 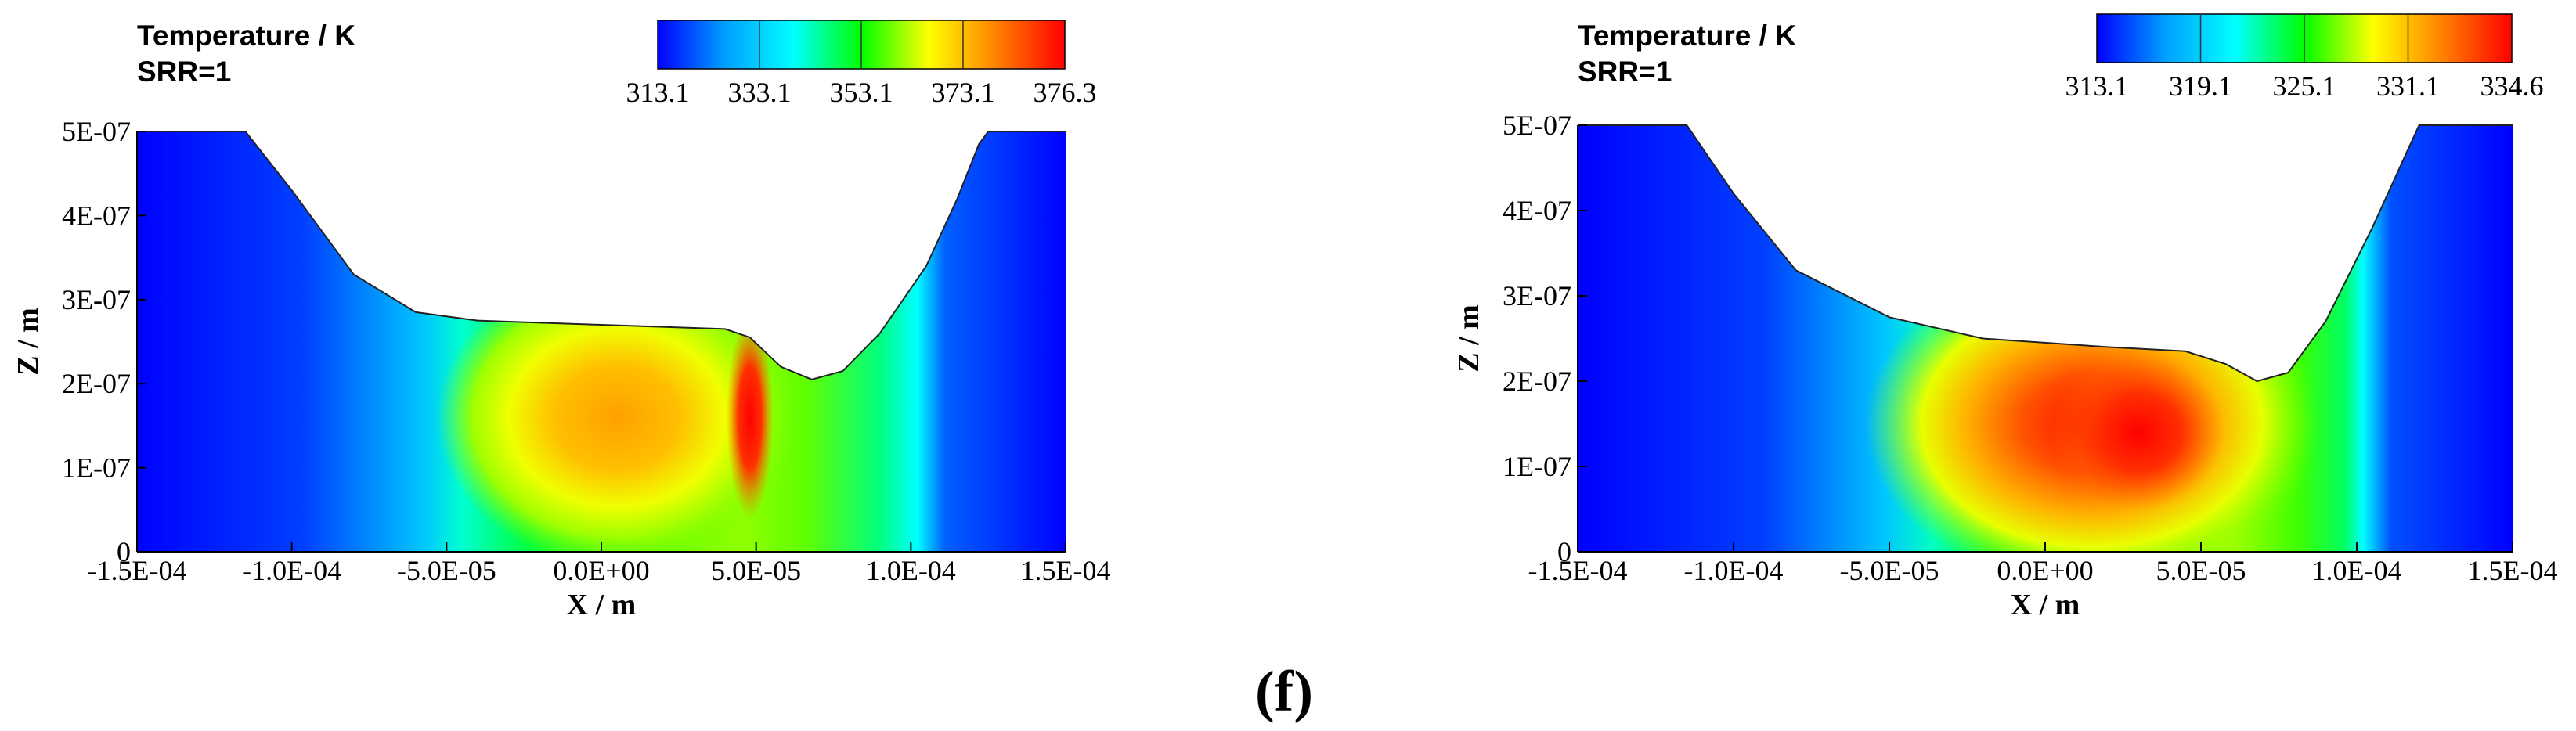 I want to click on colorbar-tick-label: 333.1, so click(x=760, y=92).